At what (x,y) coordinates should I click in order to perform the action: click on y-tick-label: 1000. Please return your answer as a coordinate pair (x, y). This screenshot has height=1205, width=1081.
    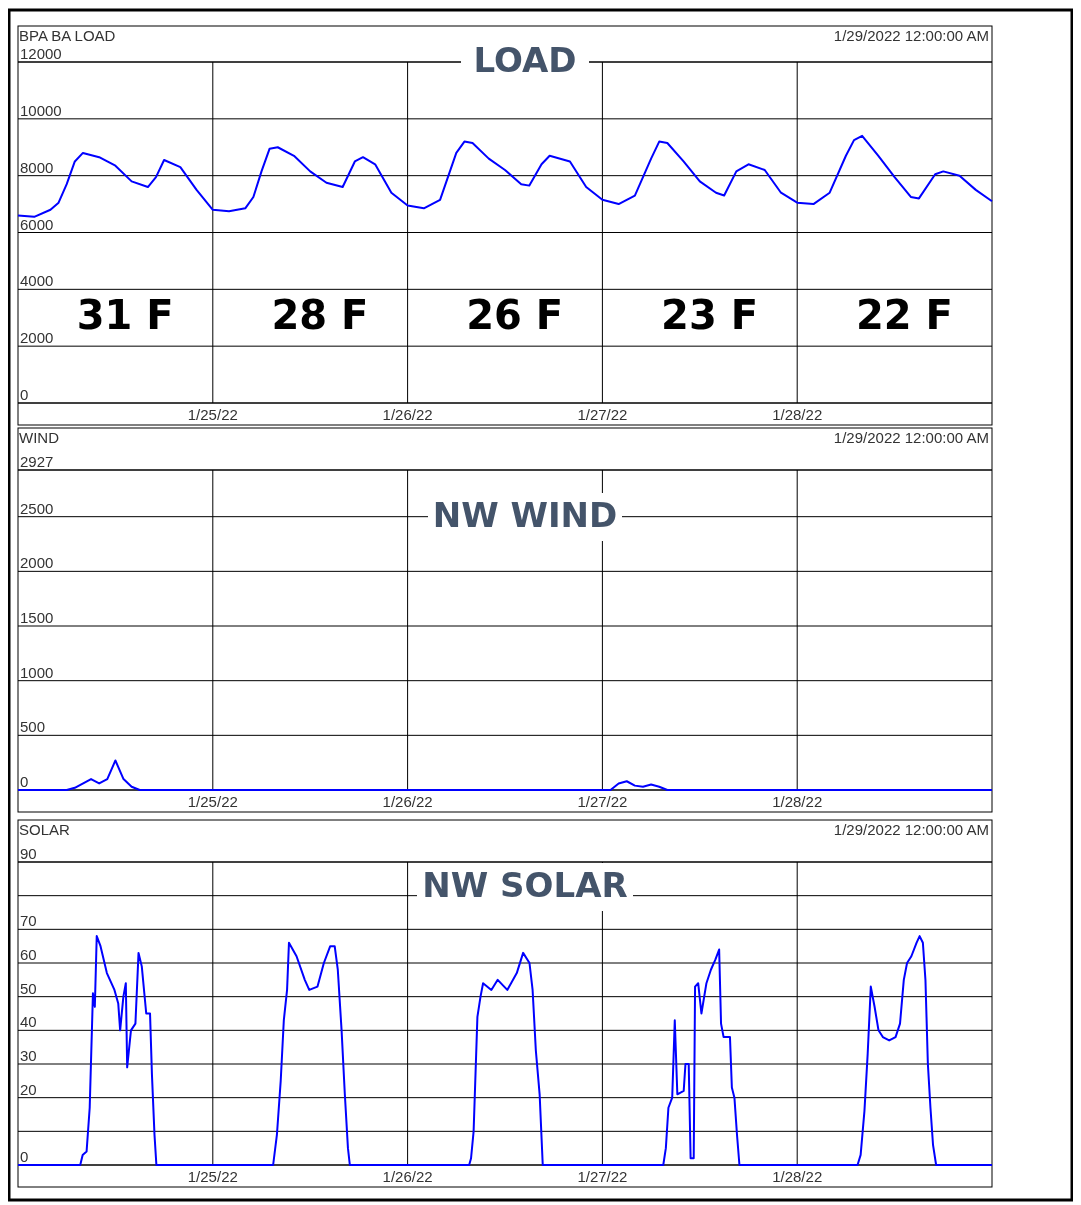
    Looking at the image, I should click on (37, 672).